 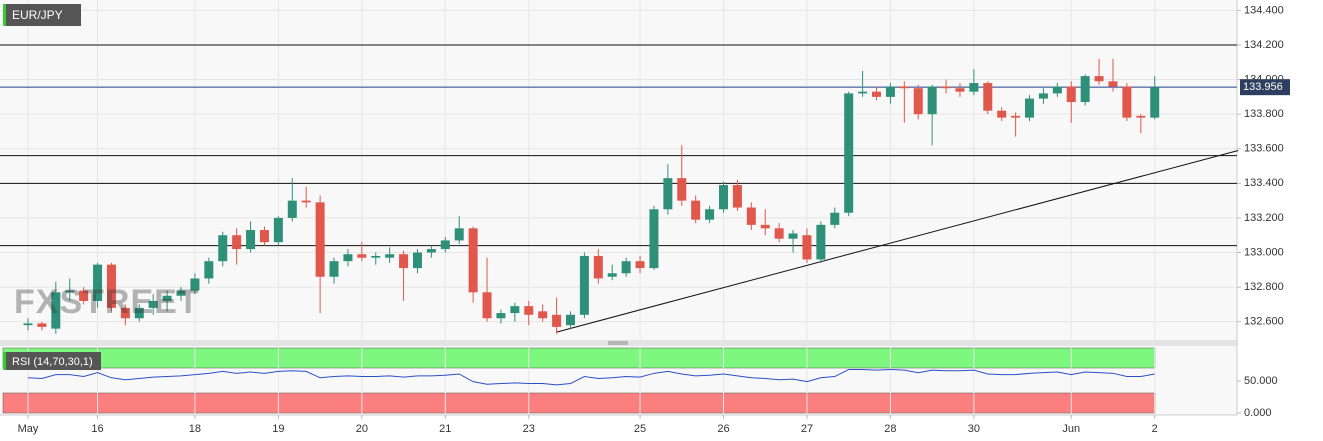 I want to click on rsi-line, so click(x=591, y=377).